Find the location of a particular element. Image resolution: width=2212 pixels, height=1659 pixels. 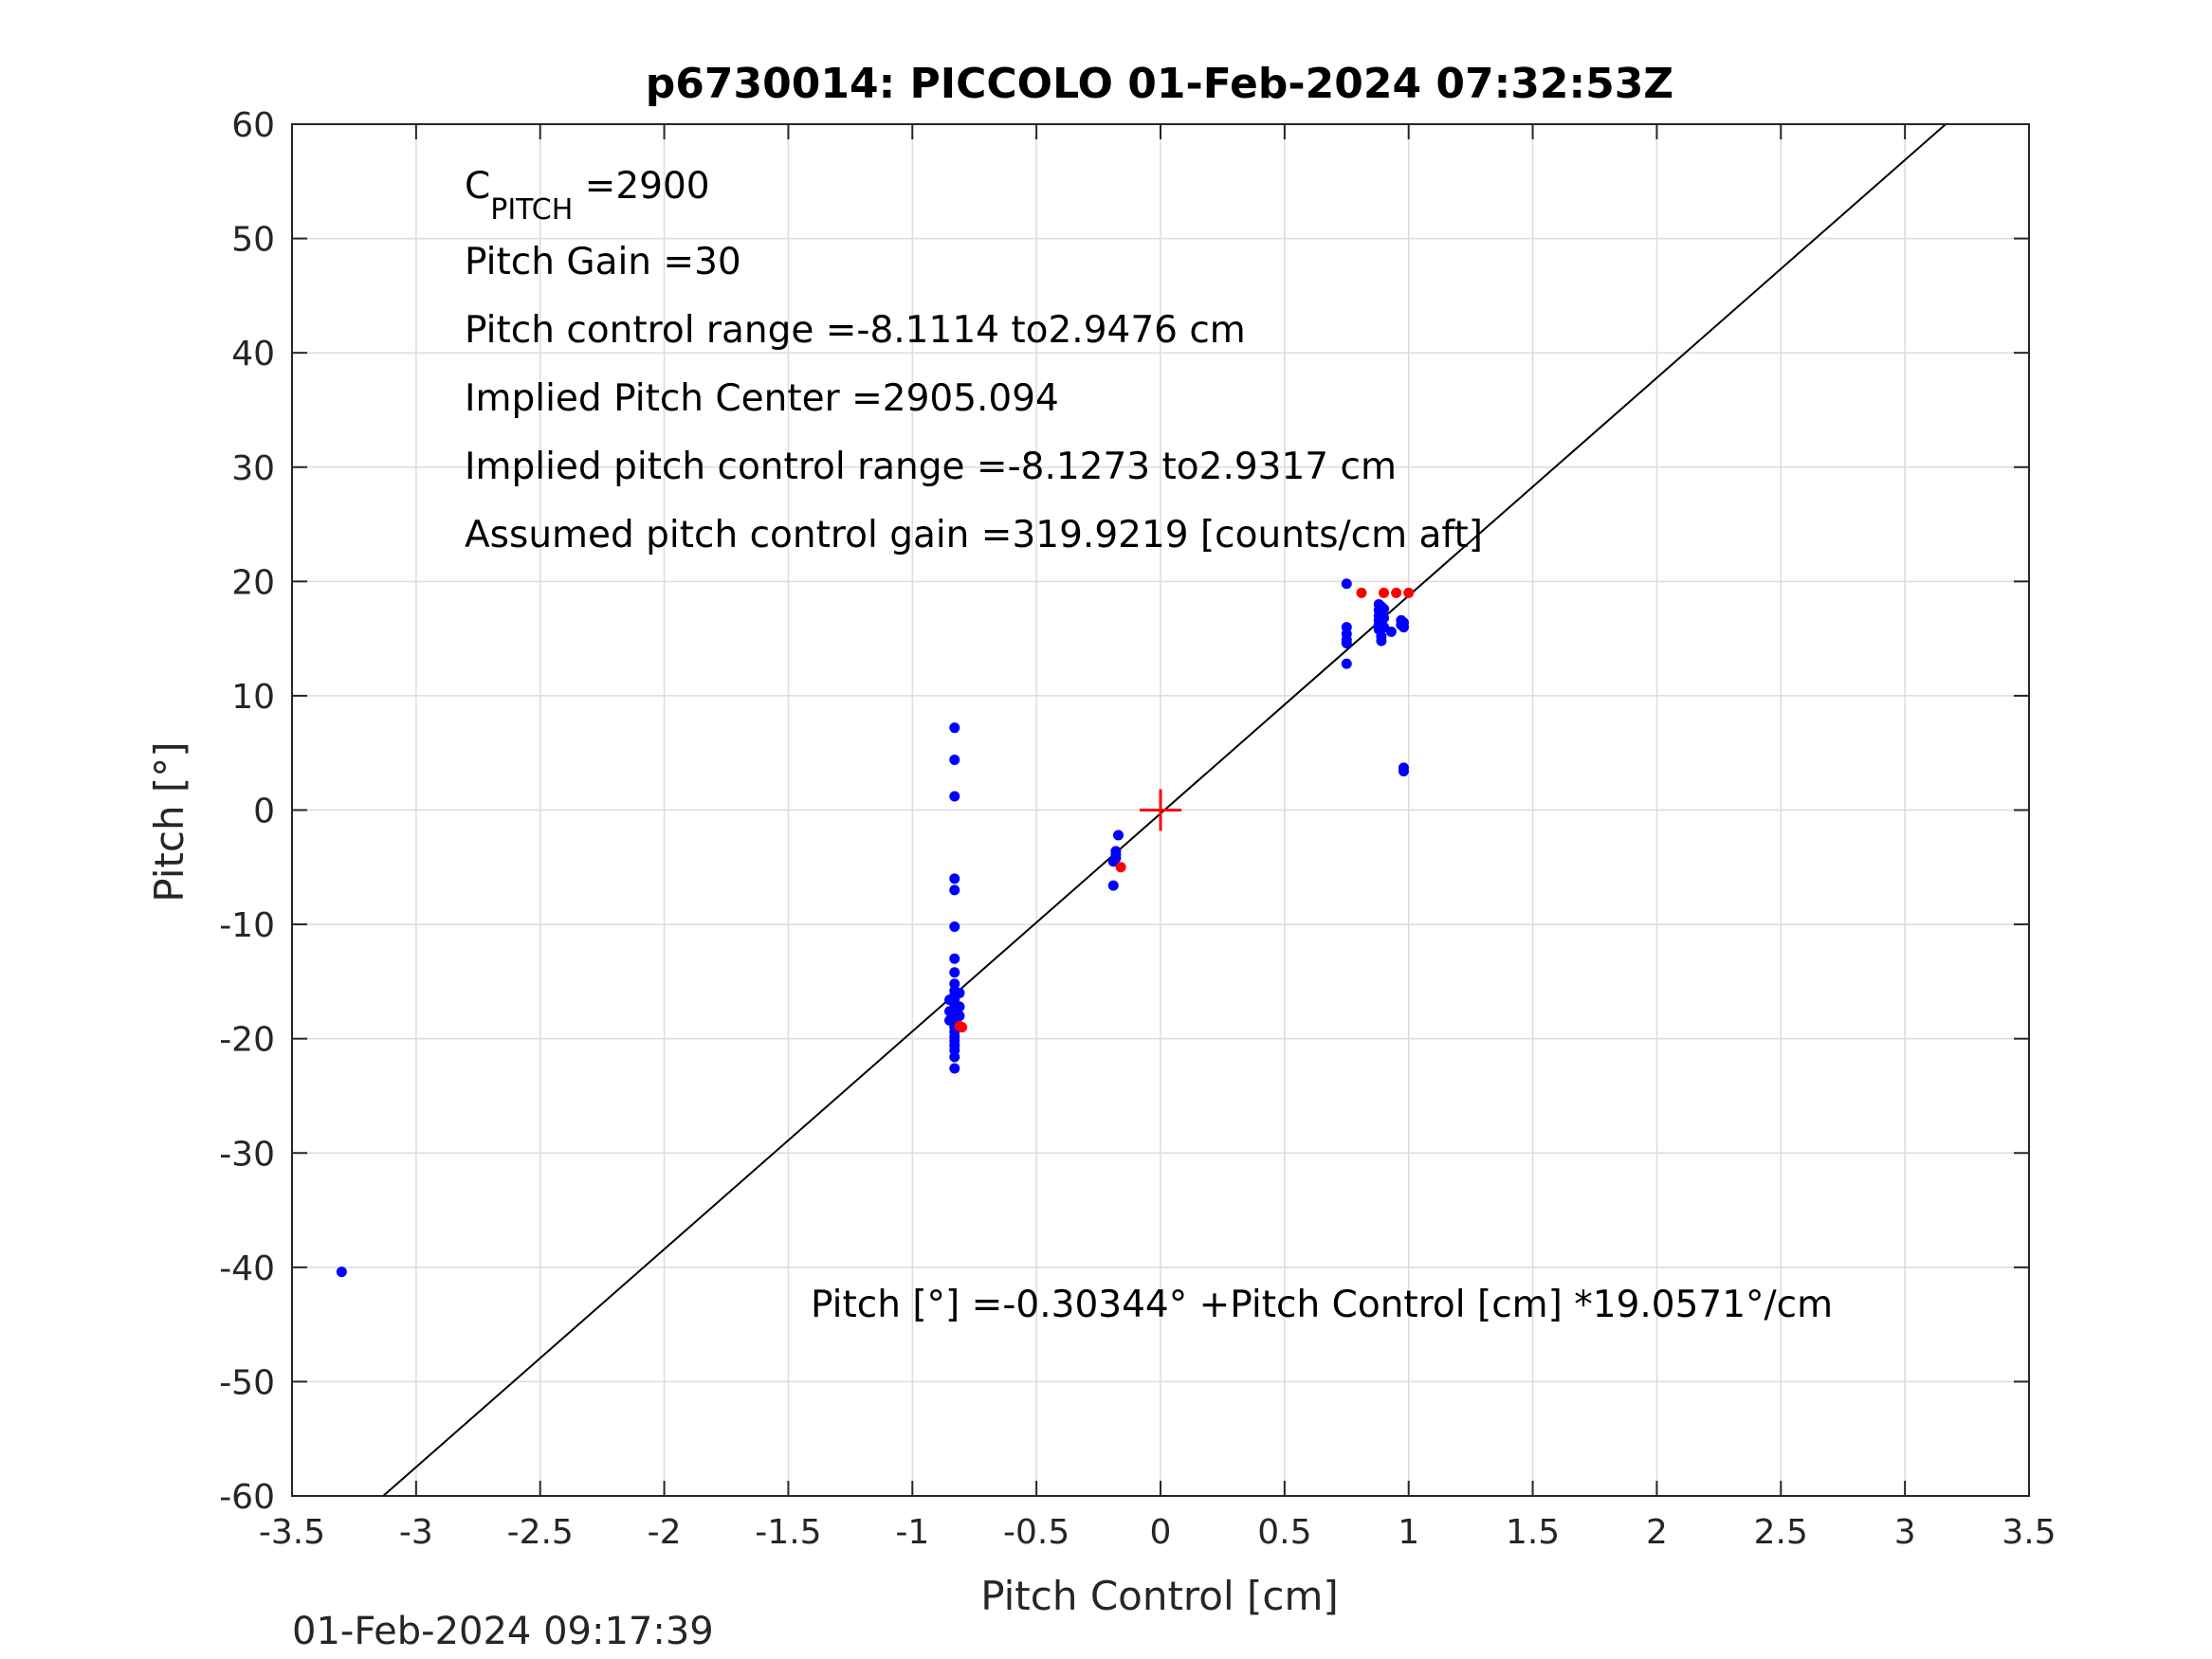

y-tick-label: -60 is located at coordinates (247, 1497).